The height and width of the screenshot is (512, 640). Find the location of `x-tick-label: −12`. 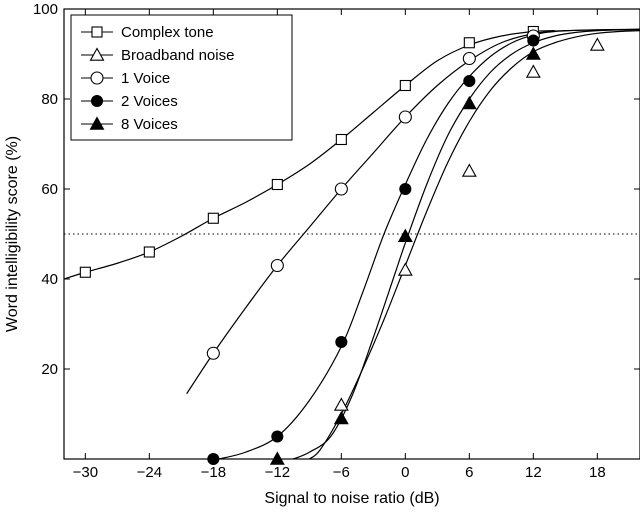

x-tick-label: −12 is located at coordinates (277, 472).